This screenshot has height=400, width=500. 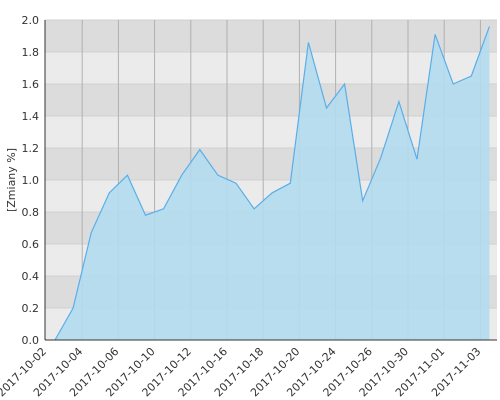 What do you see at coordinates (31, 212) in the screenshot?
I see `y-tick-label: 0.8` at bounding box center [31, 212].